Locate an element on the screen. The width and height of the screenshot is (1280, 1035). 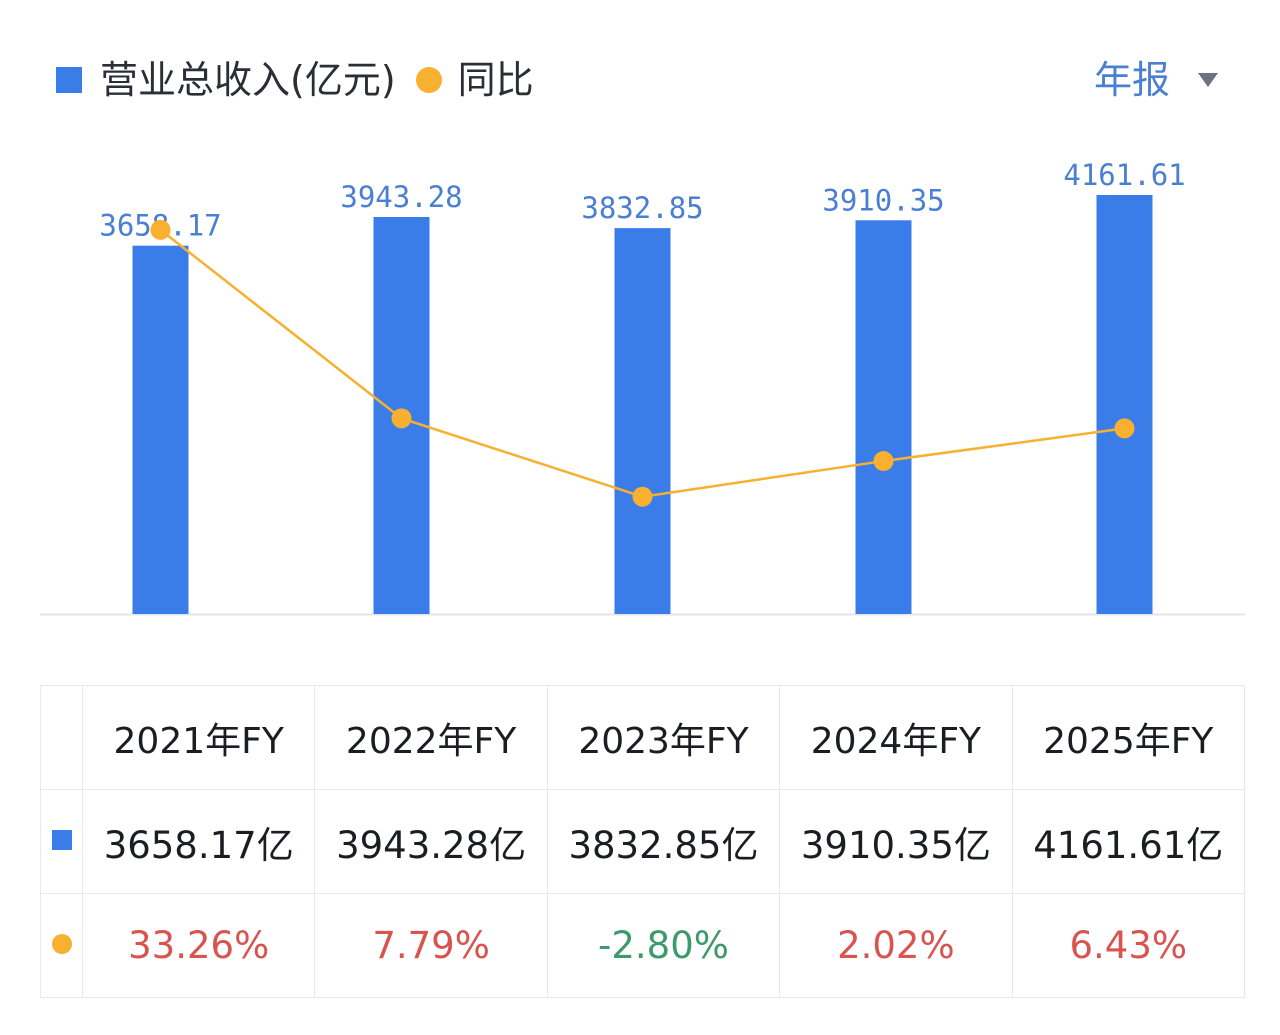
revenue-bar-data-label: 4161.61 is located at coordinates (1124, 175).